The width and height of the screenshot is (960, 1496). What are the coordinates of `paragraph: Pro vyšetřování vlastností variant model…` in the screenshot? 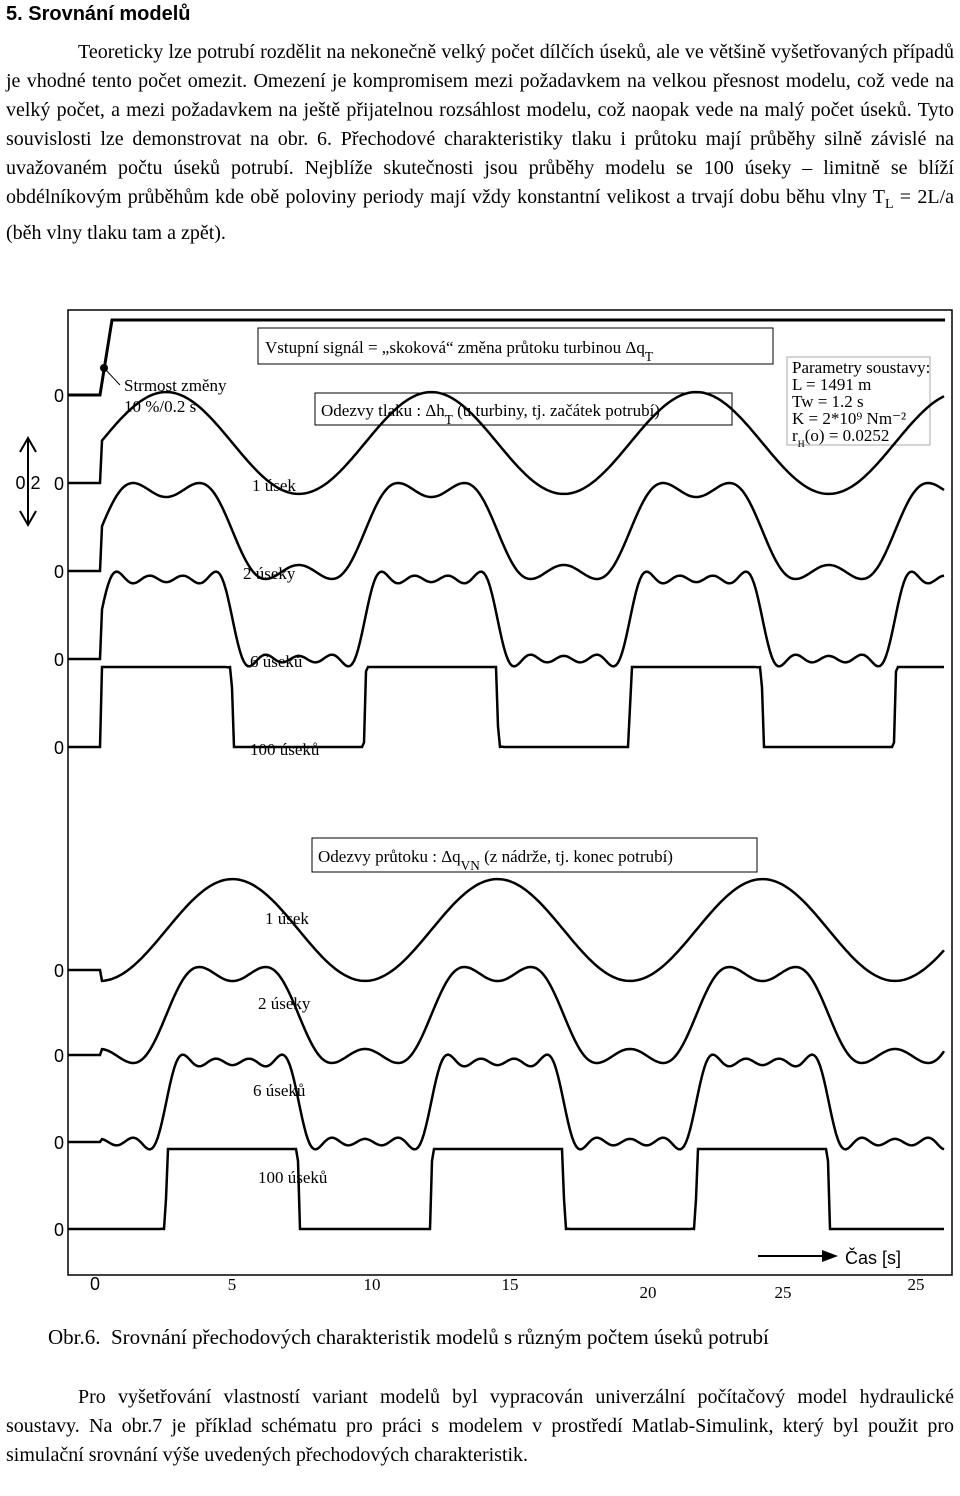 It's located at (480, 1426).